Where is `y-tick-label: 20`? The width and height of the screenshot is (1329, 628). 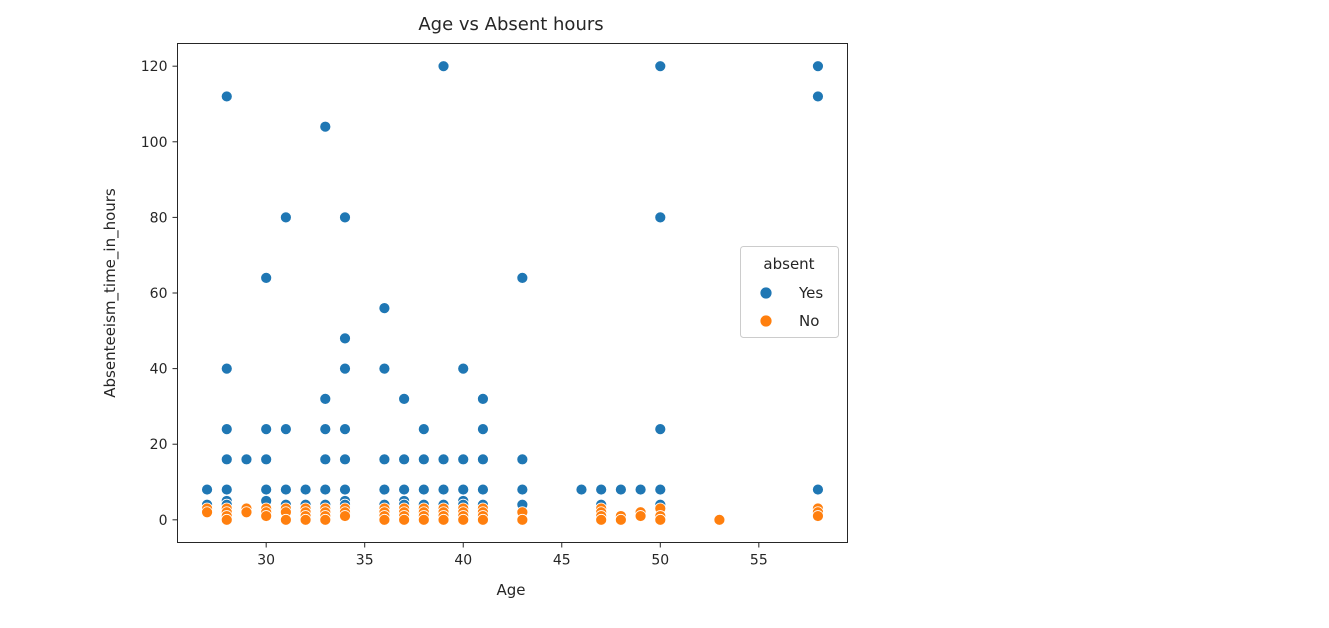
y-tick-label: 20 is located at coordinates (159, 445).